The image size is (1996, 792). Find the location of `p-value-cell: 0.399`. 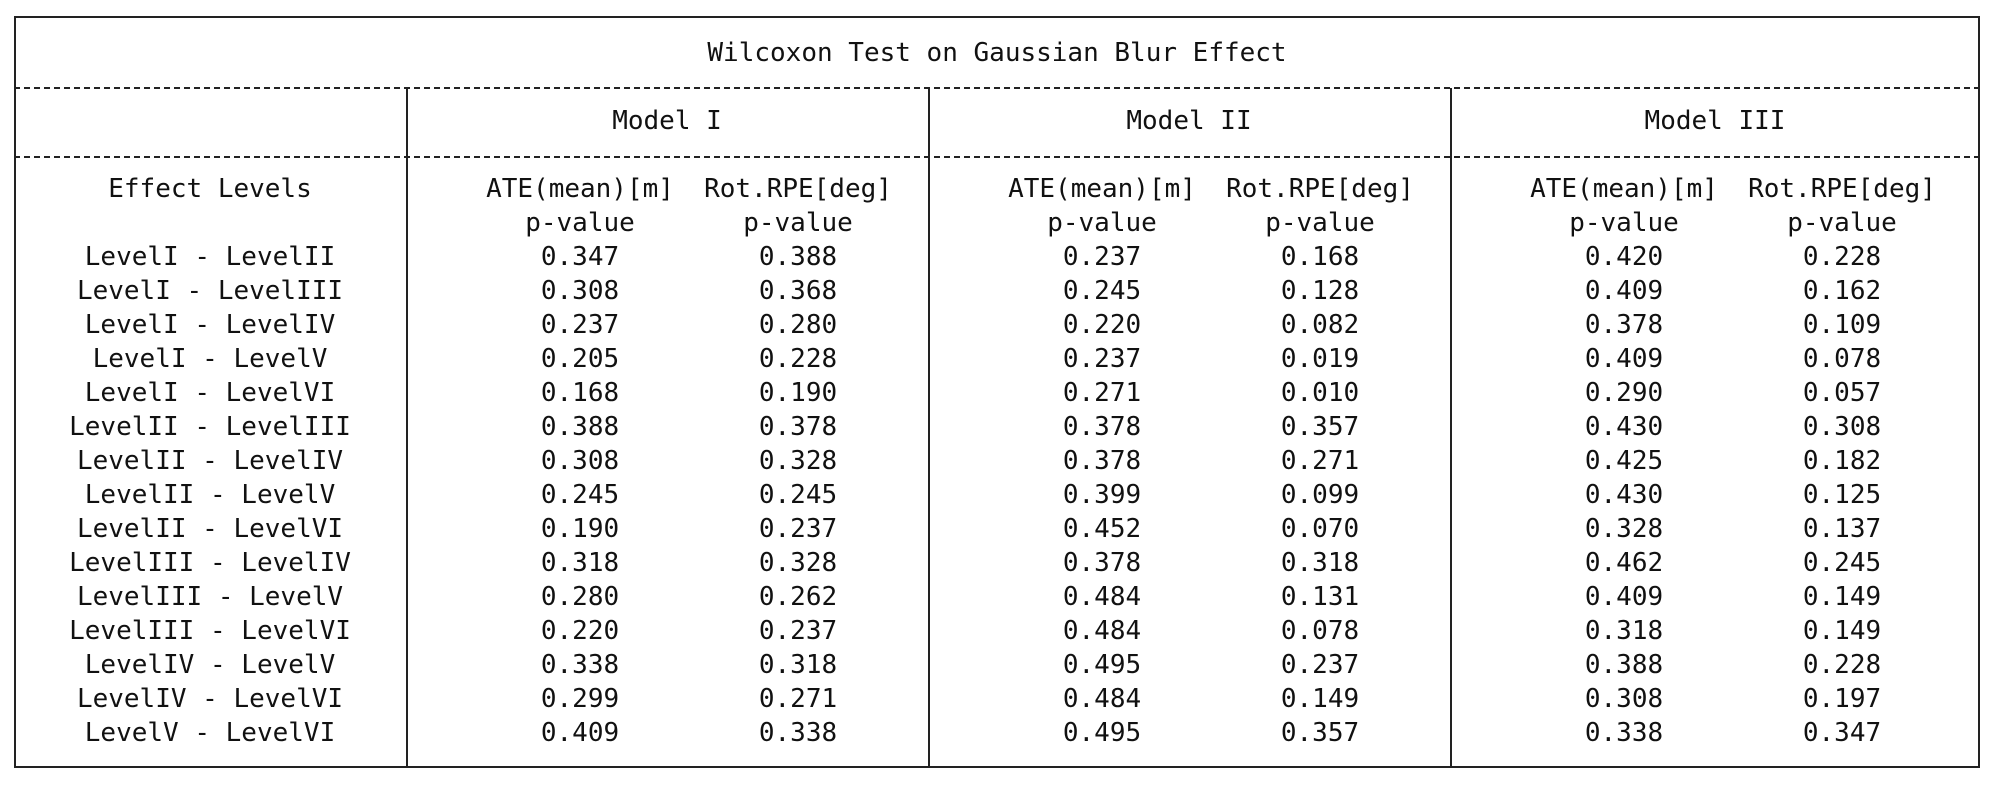

p-value-cell: 0.399 is located at coordinates (1102, 495).